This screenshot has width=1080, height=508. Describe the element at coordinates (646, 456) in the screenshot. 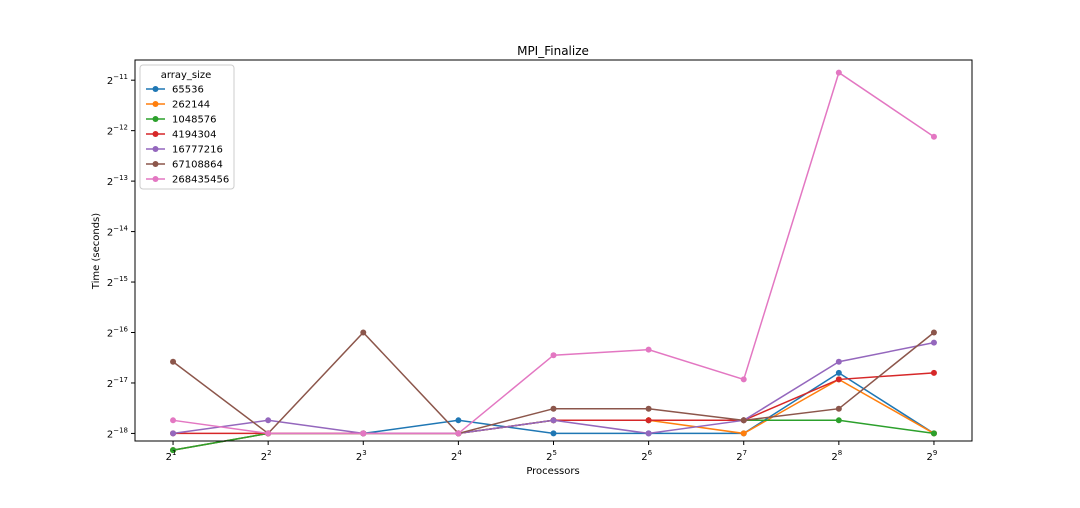

I see `x-tick-label: 26` at that location.